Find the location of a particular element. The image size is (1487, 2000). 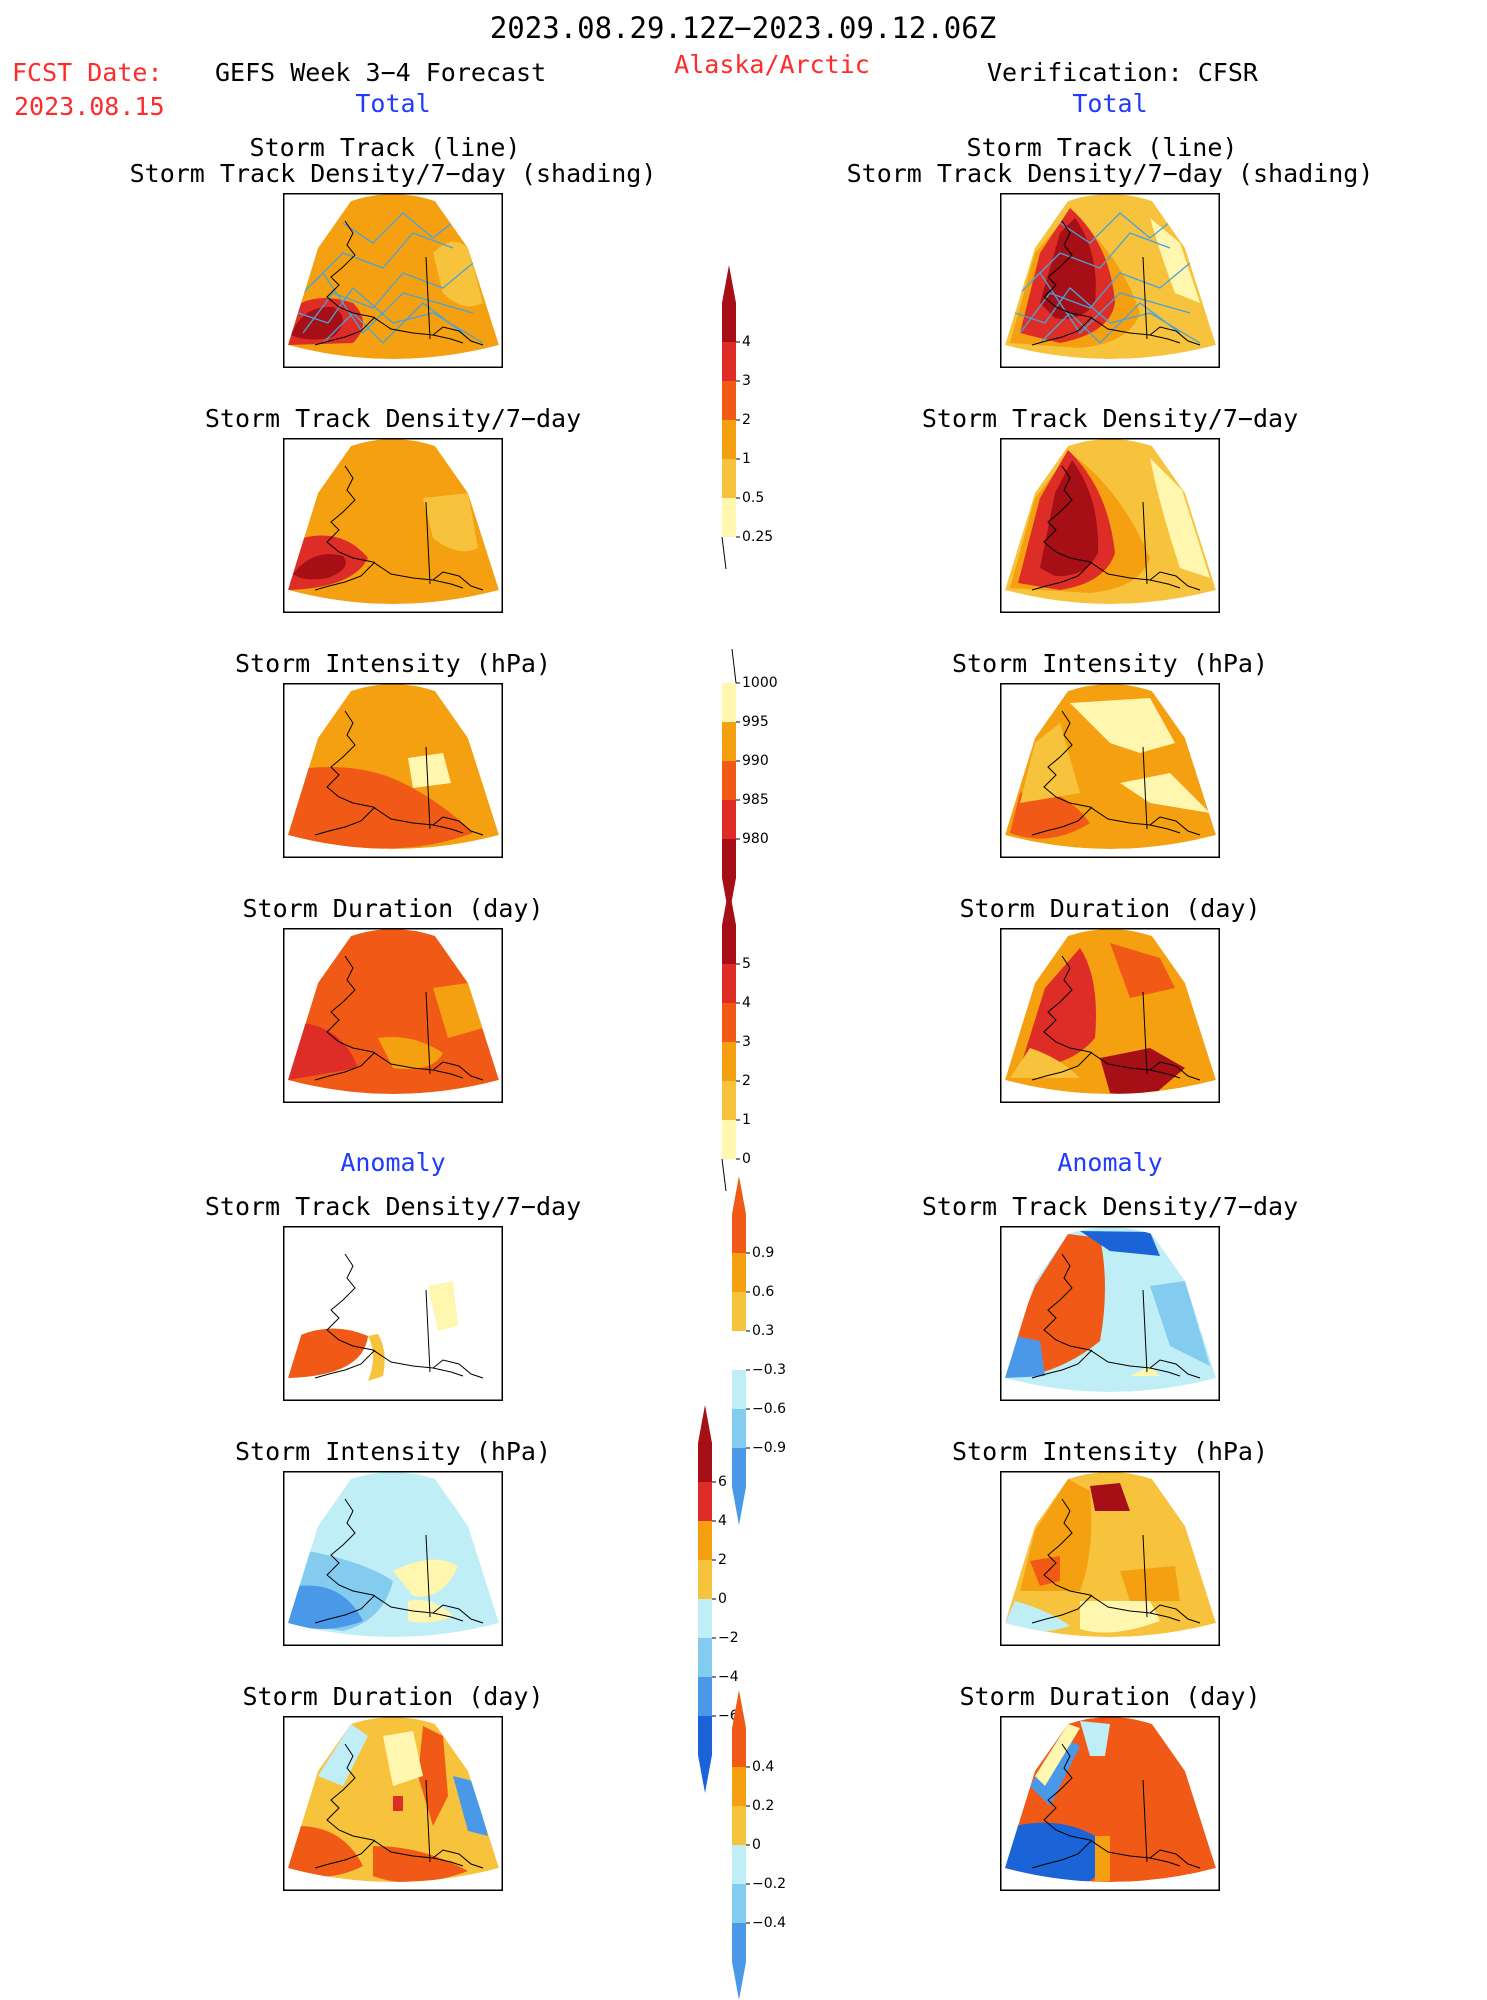

right-anomaly-label: Anomaly is located at coordinates (1110, 1162).